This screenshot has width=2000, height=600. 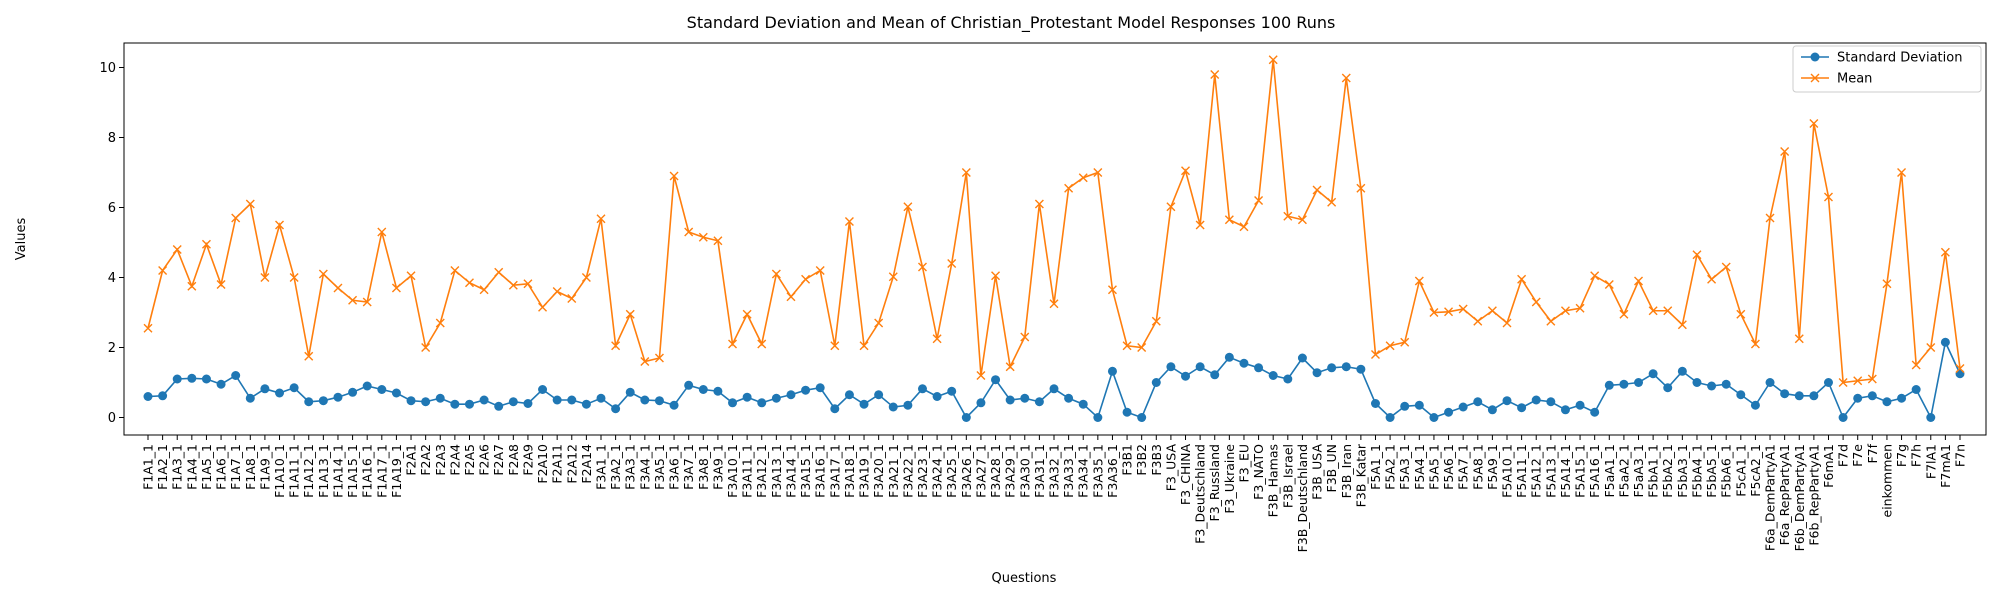 What do you see at coordinates (659, 467) in the screenshot?
I see `x-tick-label: F3A5_1` at bounding box center [659, 467].